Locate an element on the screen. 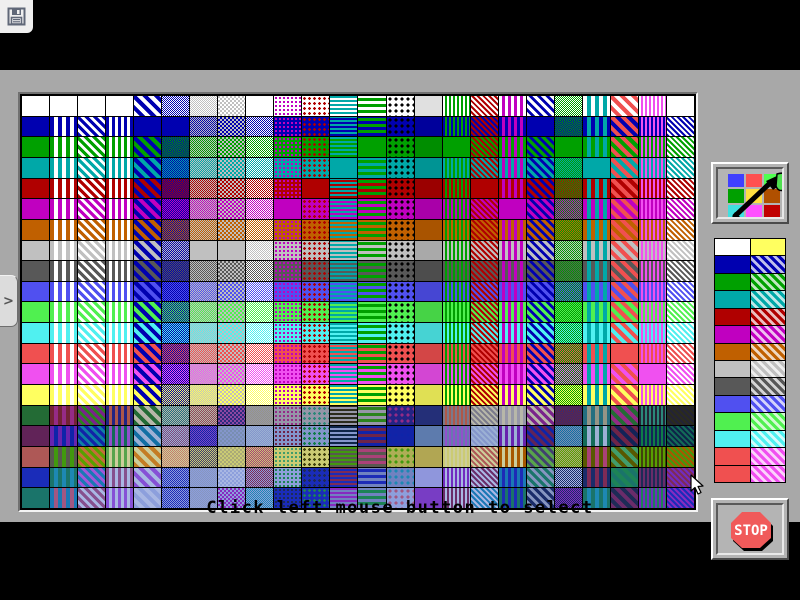 This screenshot has height=600, width=800. quick-swatch-grid is located at coordinates (750, 360).